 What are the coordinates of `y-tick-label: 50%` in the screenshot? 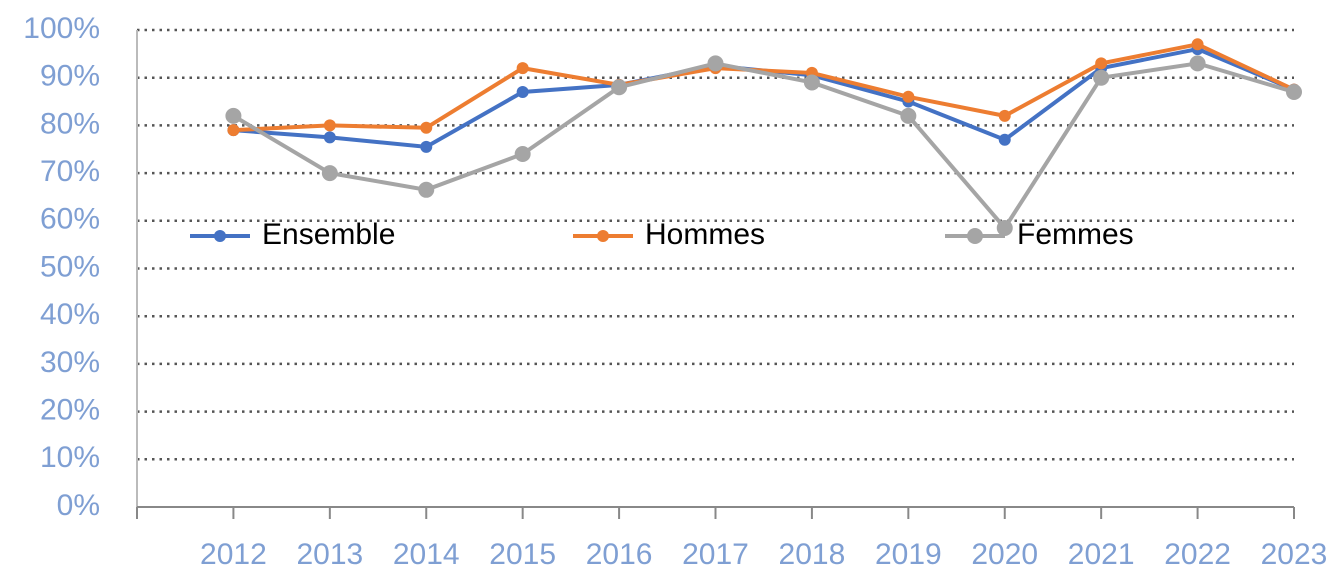 It's located at (70, 266).